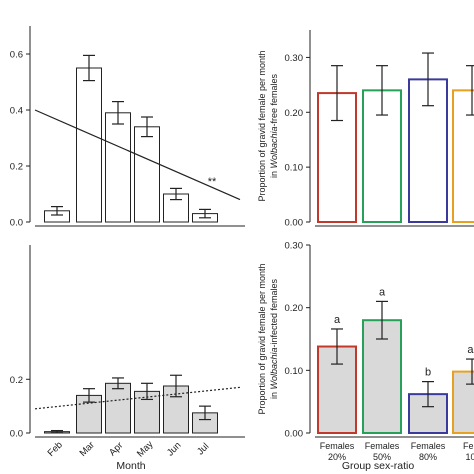 This screenshot has width=474, height=474. Describe the element at coordinates (212, 182) in the screenshot. I see `significance-annotation: **` at that location.